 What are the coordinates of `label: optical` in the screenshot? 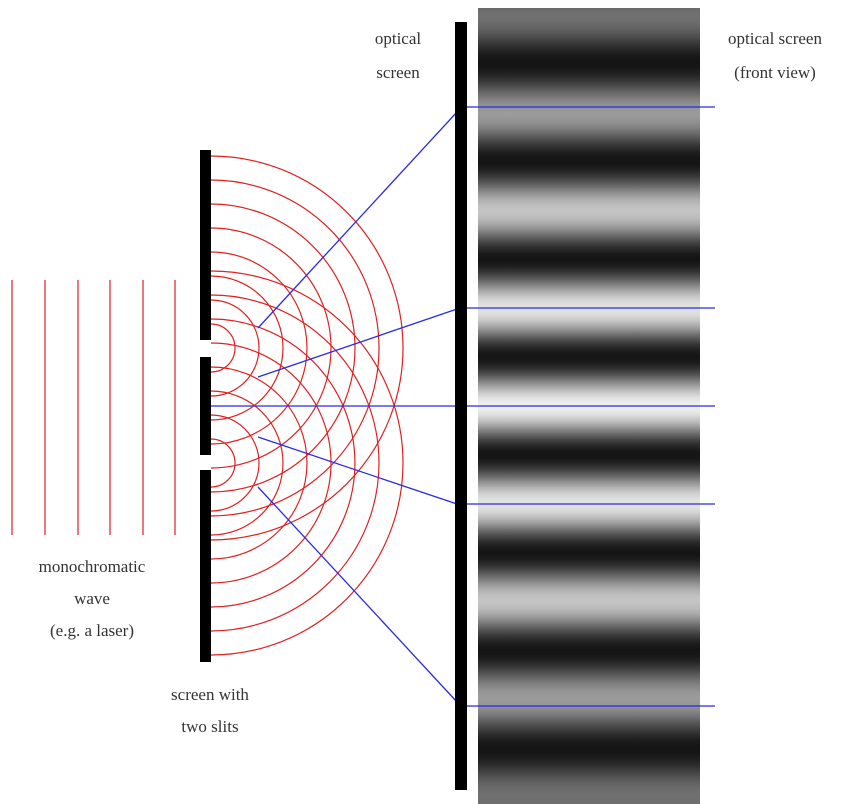 It's located at (398, 38).